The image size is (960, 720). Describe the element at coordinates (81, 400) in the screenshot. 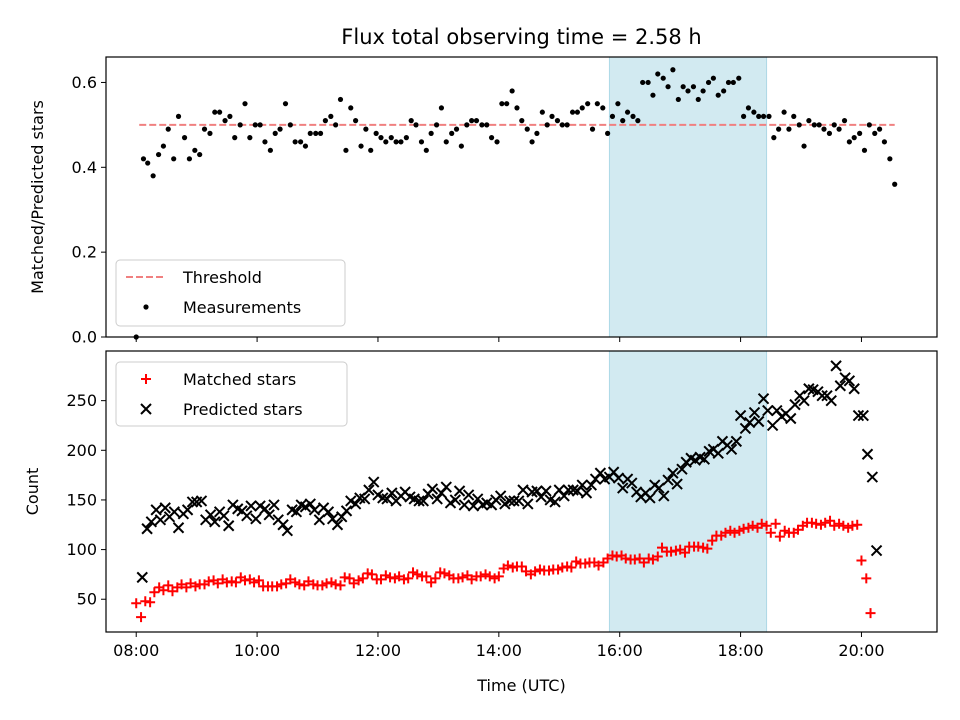

I see `y-tick-label: 250` at that location.